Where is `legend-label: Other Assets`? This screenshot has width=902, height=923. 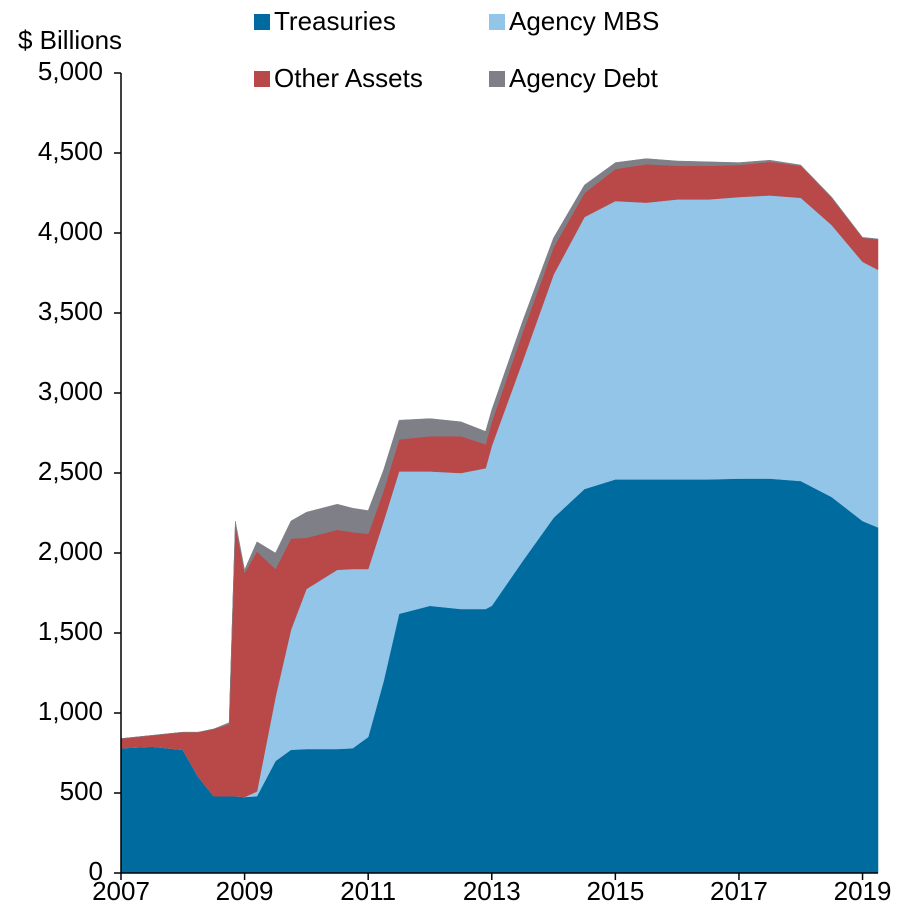 legend-label: Other Assets is located at coordinates (348, 78).